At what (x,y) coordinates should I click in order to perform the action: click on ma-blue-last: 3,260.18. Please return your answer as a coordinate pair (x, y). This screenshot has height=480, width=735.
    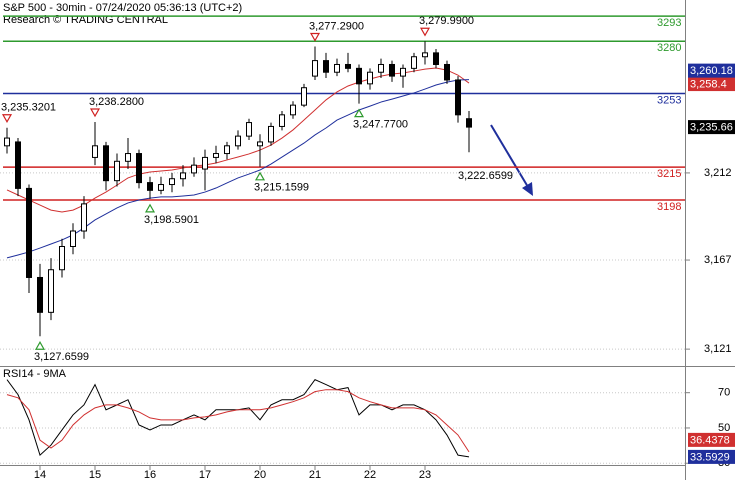
    Looking at the image, I should click on (711, 71).